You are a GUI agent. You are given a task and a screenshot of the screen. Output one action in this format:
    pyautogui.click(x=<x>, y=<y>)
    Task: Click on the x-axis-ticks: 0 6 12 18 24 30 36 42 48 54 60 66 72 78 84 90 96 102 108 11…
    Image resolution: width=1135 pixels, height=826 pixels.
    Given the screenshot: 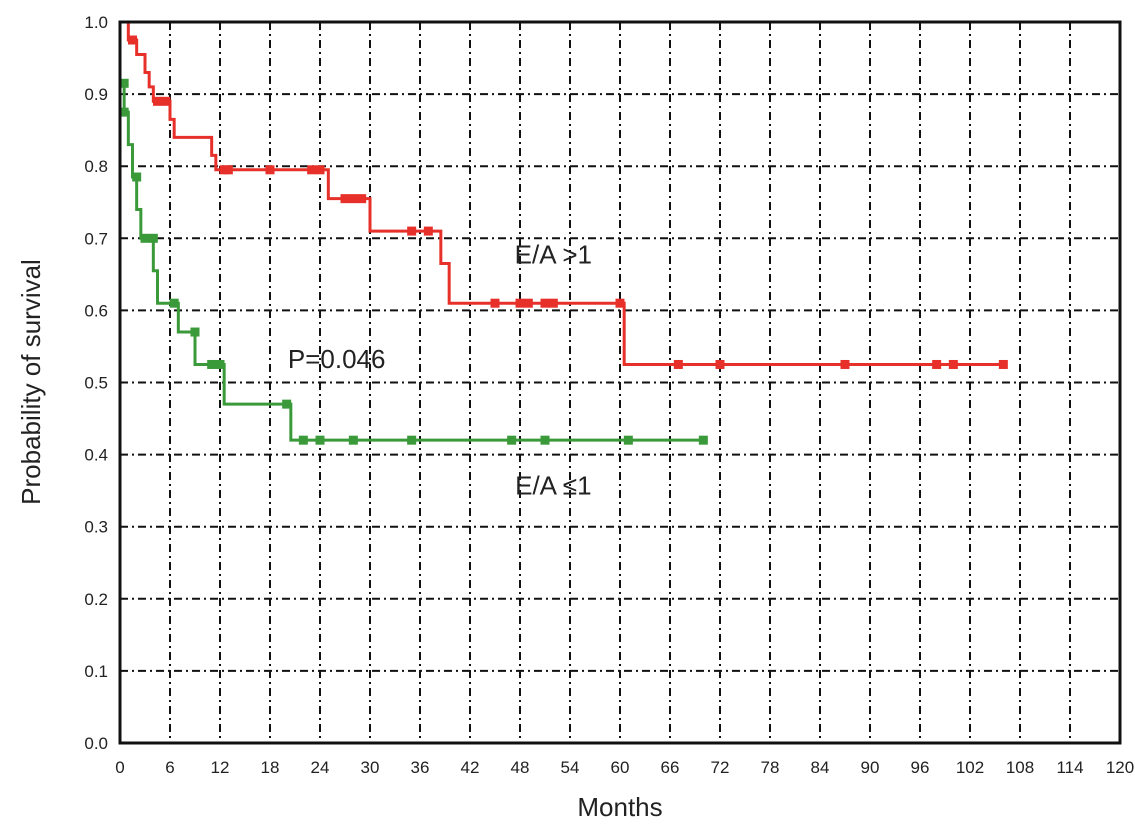 What is the action you would take?
    pyautogui.click(x=624, y=767)
    